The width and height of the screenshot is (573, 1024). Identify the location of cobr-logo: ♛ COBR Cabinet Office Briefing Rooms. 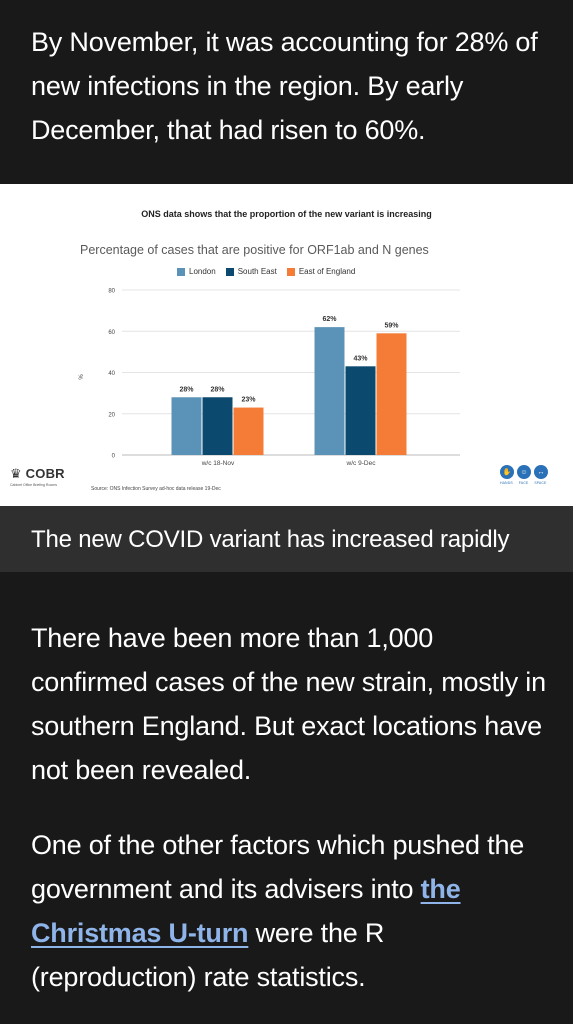
(37, 476).